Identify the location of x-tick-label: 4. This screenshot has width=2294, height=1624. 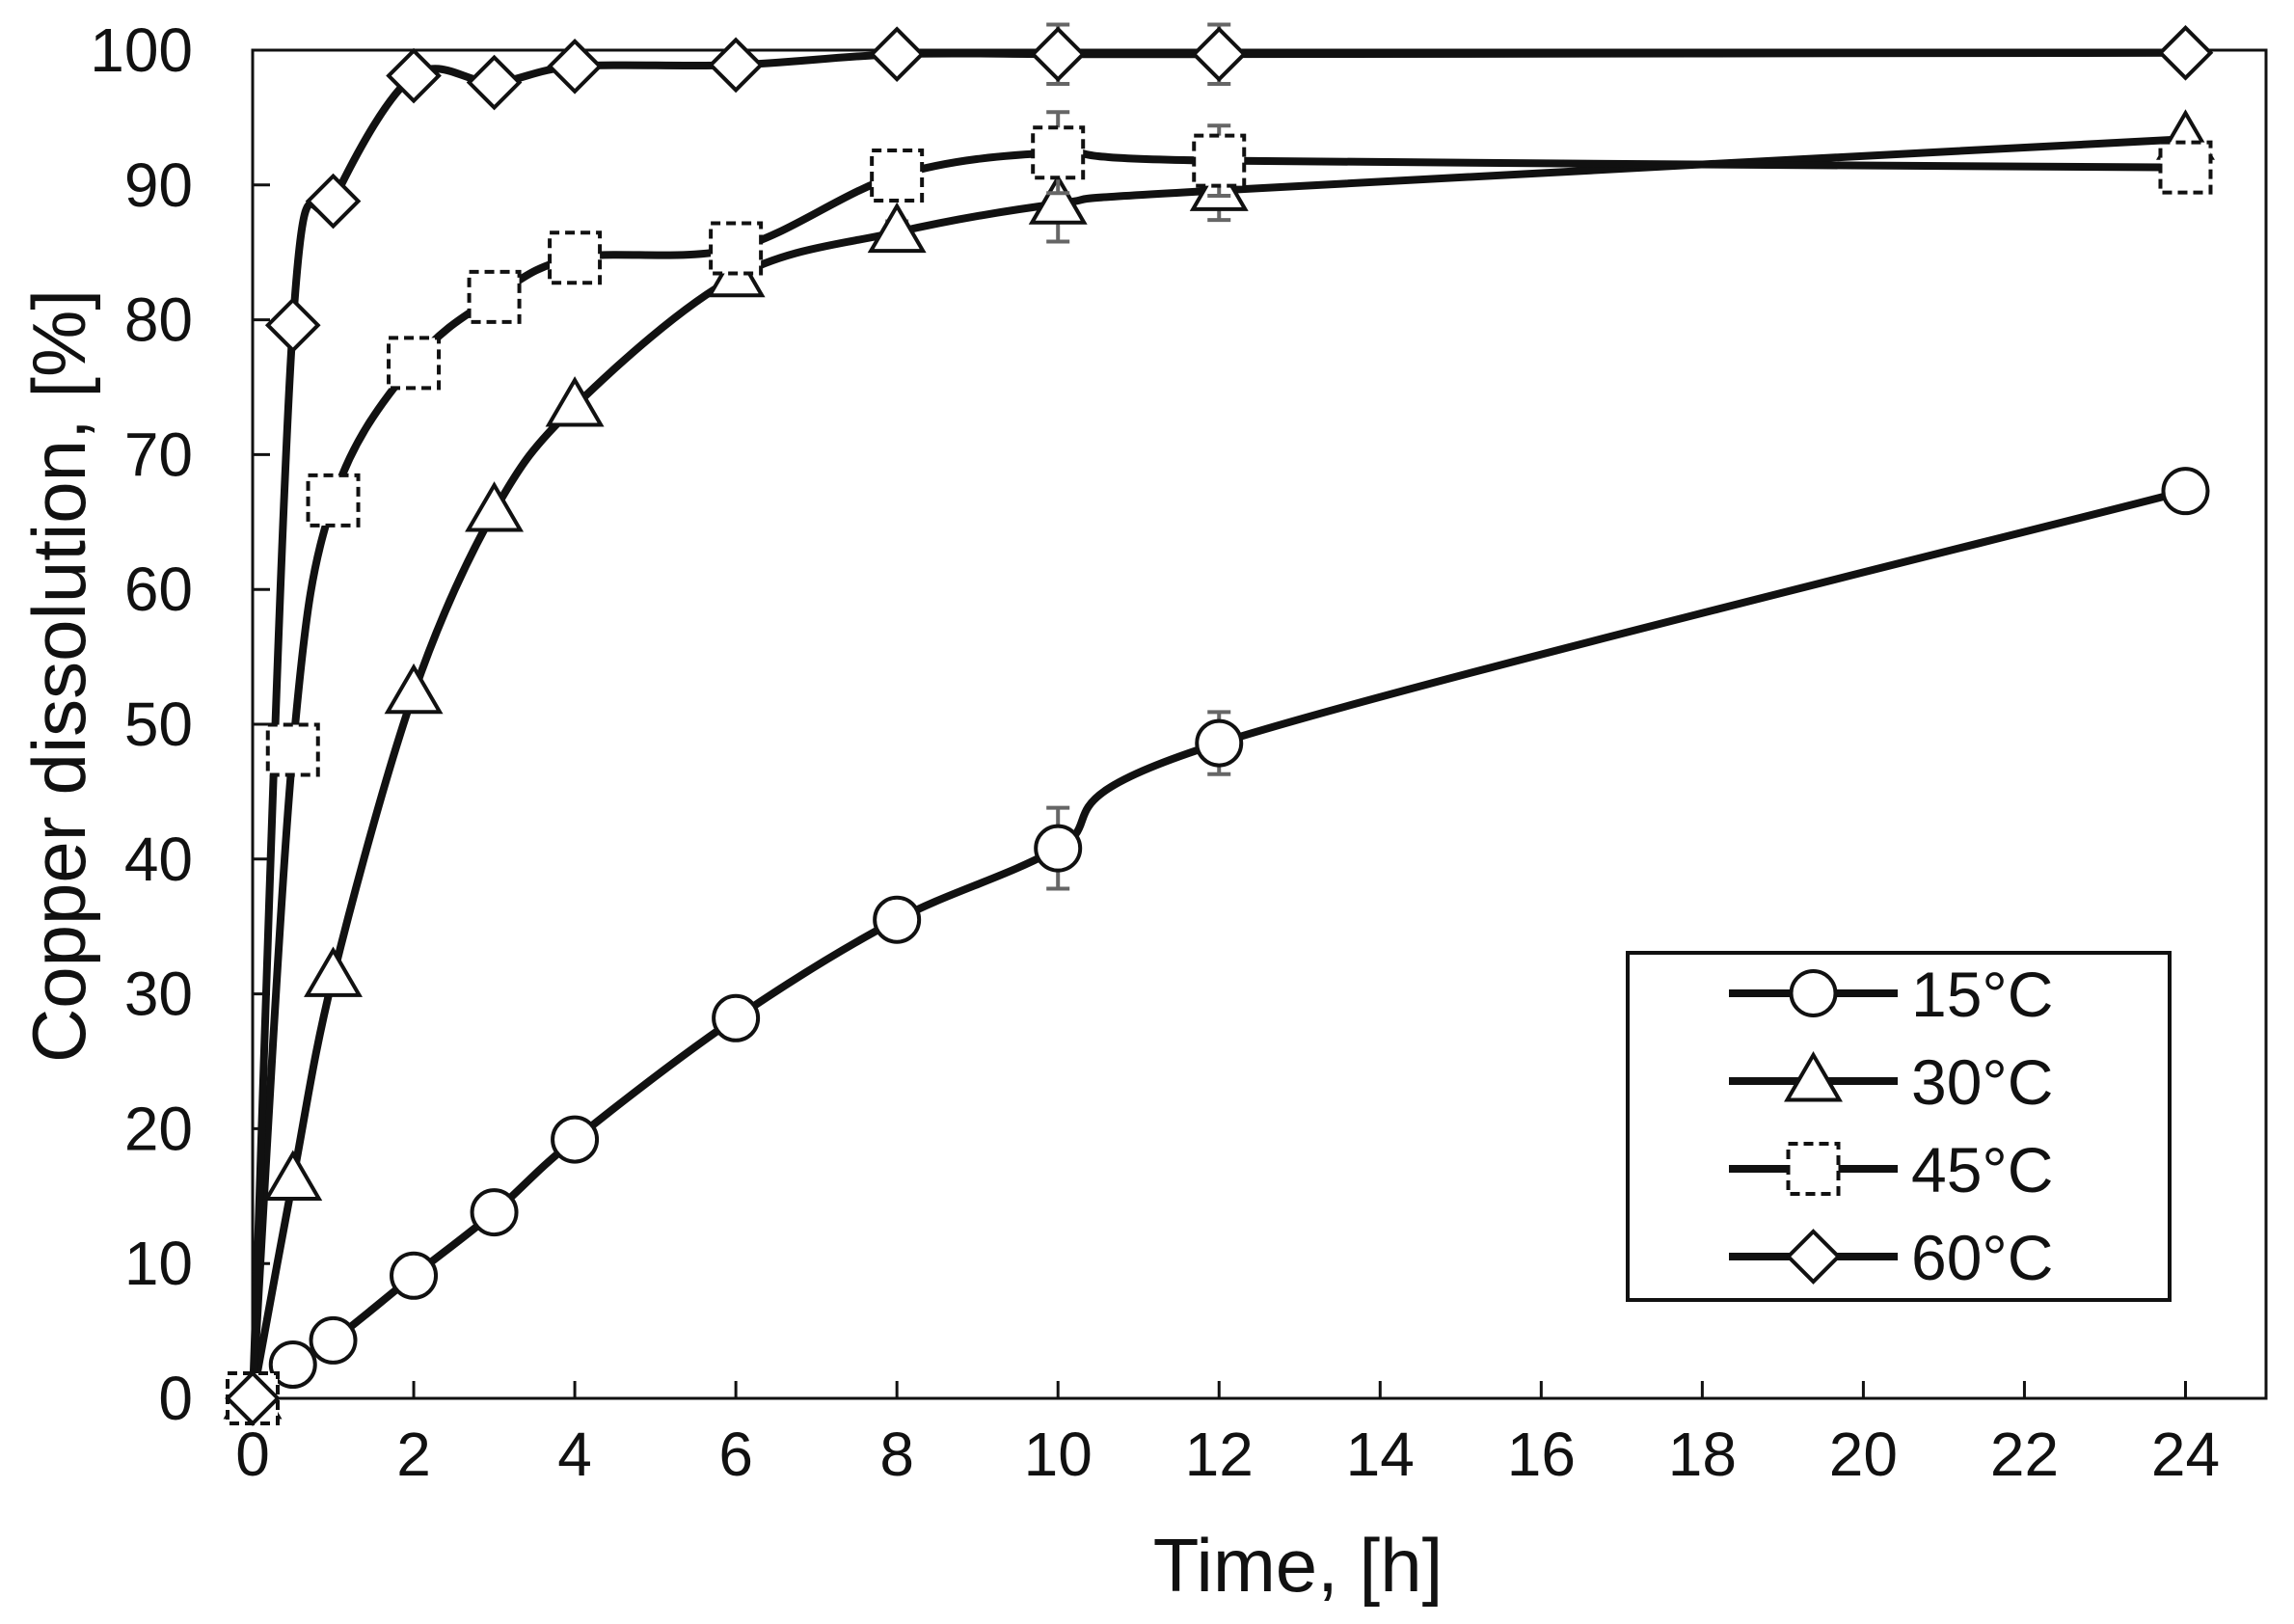
(575, 1454).